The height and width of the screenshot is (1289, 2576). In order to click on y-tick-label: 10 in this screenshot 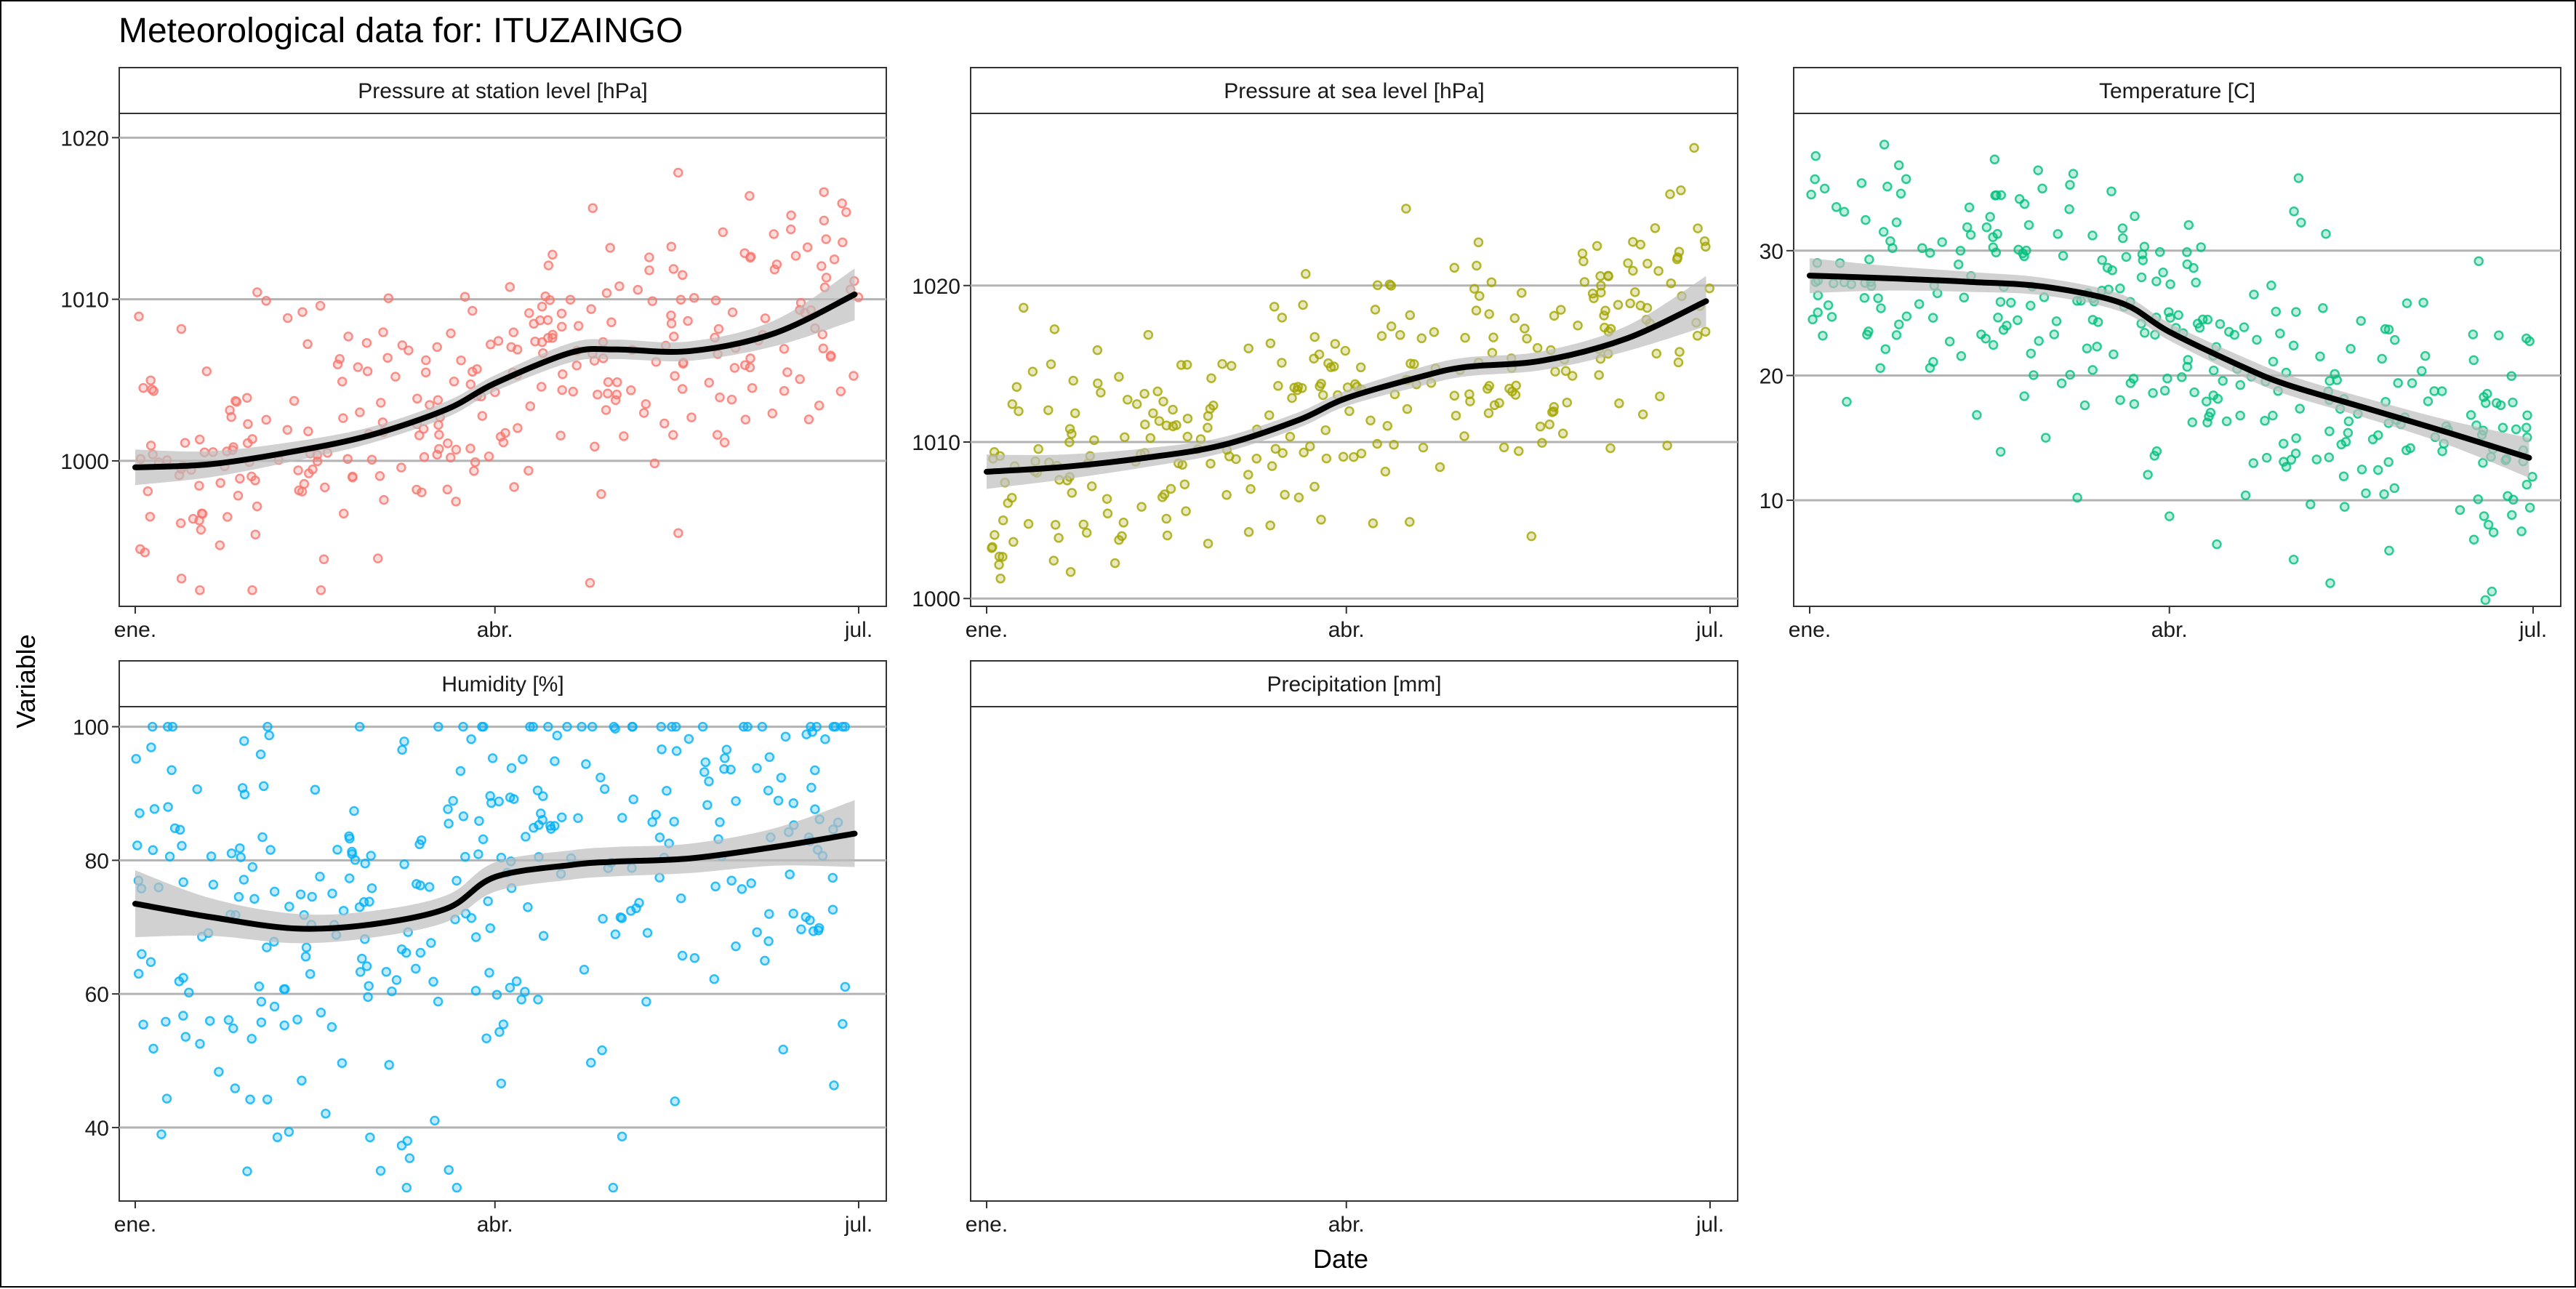, I will do `click(1771, 501)`.